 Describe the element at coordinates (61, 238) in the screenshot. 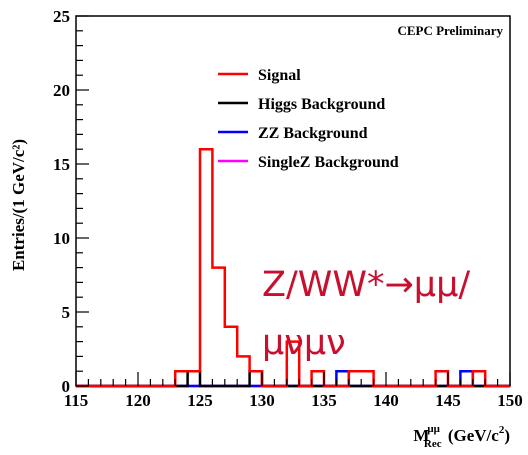

I see `y-tick-label: 10` at that location.